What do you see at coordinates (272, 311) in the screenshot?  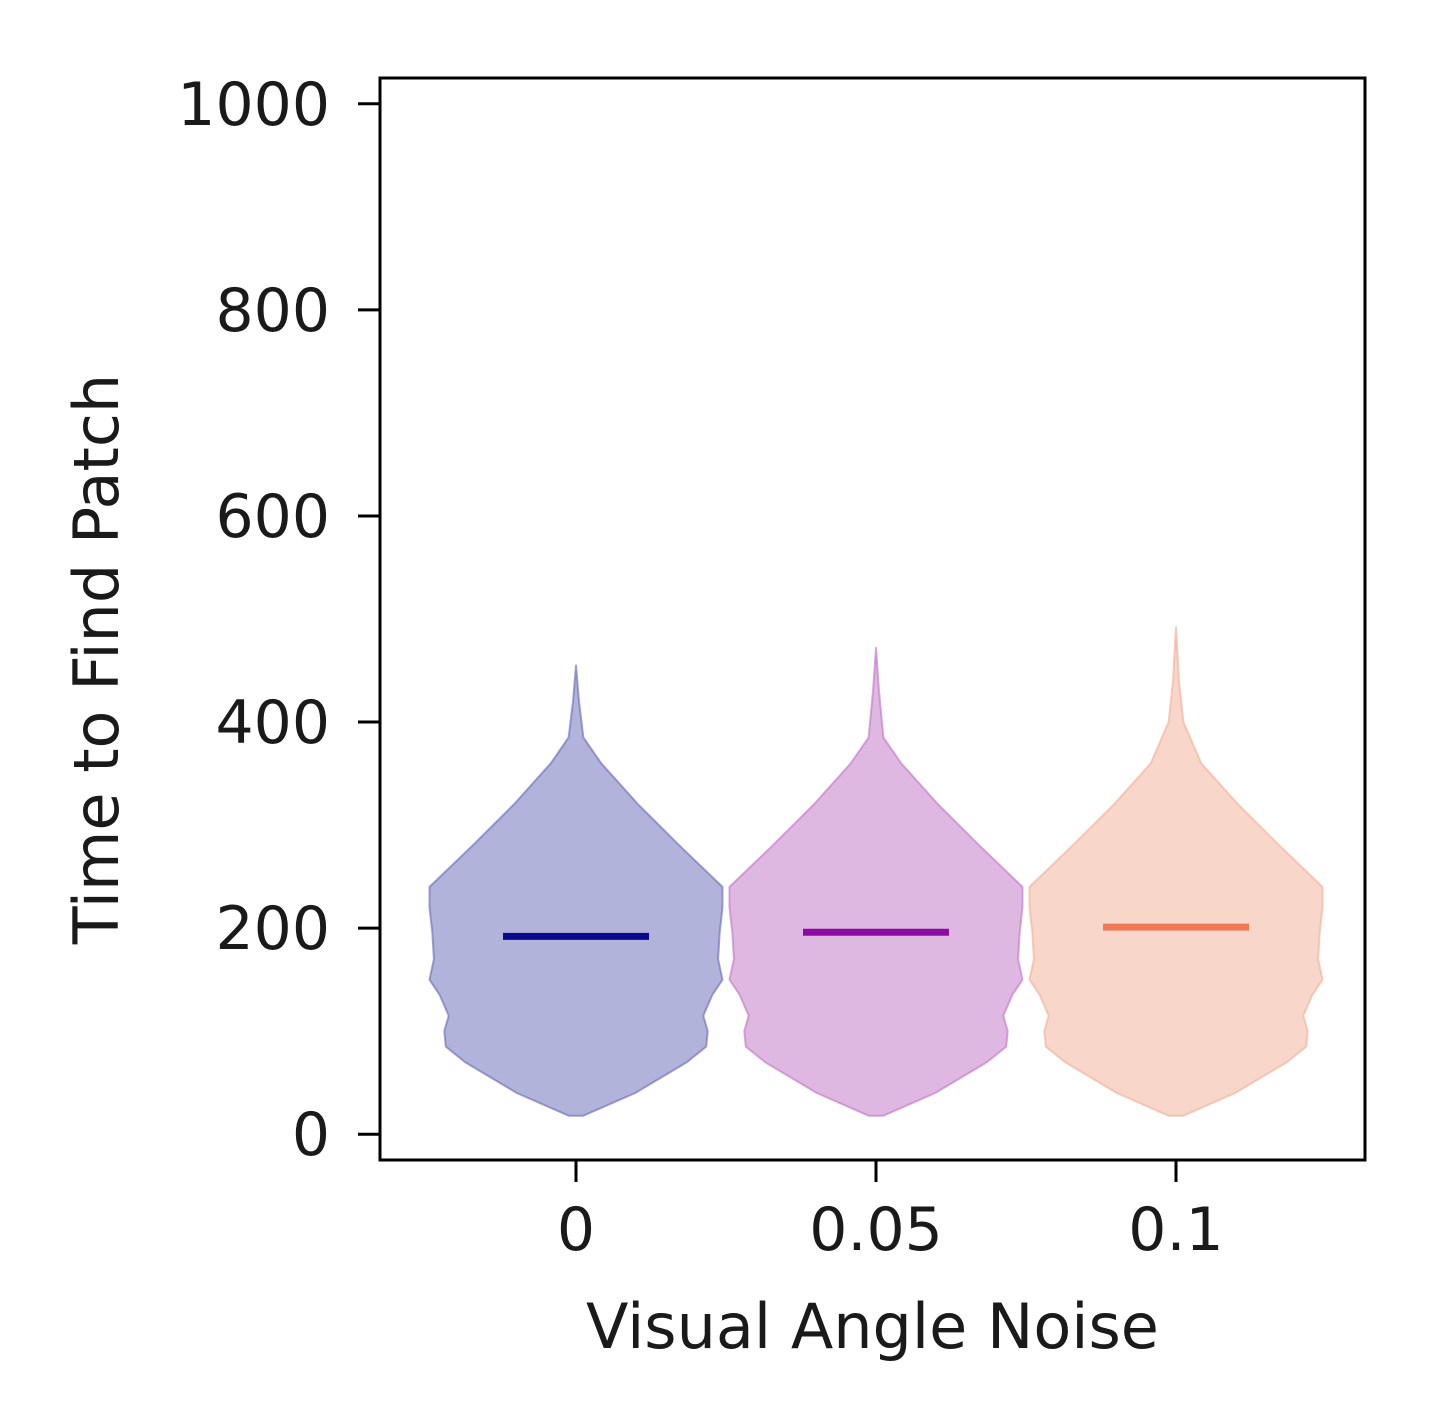 I see `y-tick-label-800: 800` at bounding box center [272, 311].